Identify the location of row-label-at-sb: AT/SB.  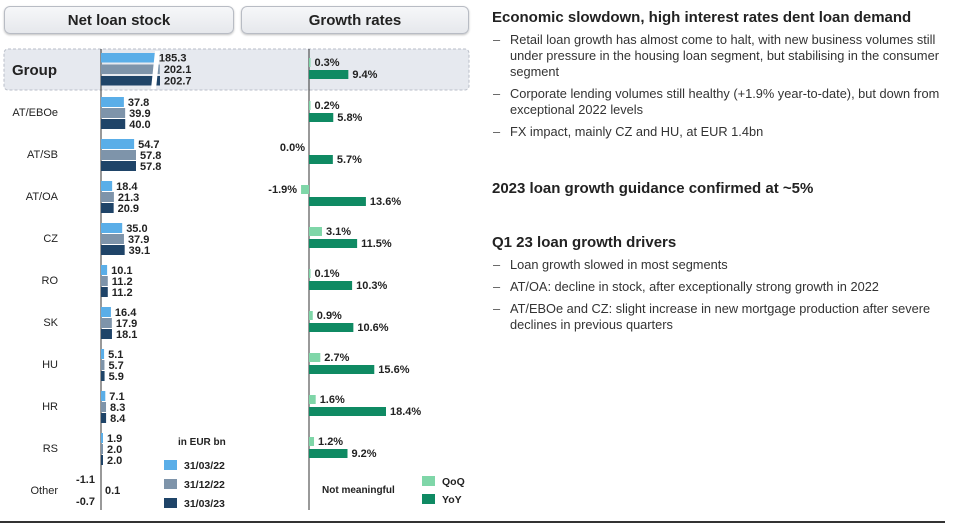
(42, 155).